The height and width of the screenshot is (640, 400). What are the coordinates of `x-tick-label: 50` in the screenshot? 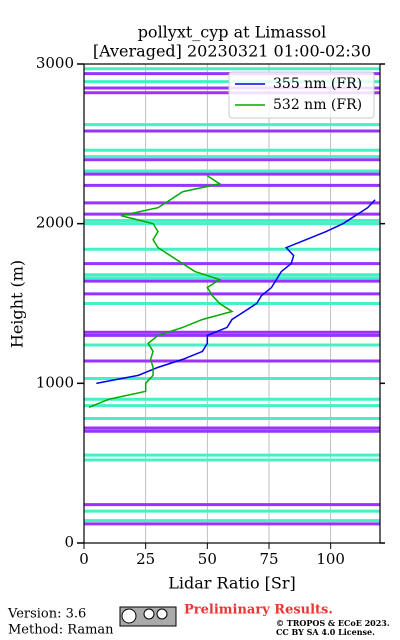 It's located at (207, 559).